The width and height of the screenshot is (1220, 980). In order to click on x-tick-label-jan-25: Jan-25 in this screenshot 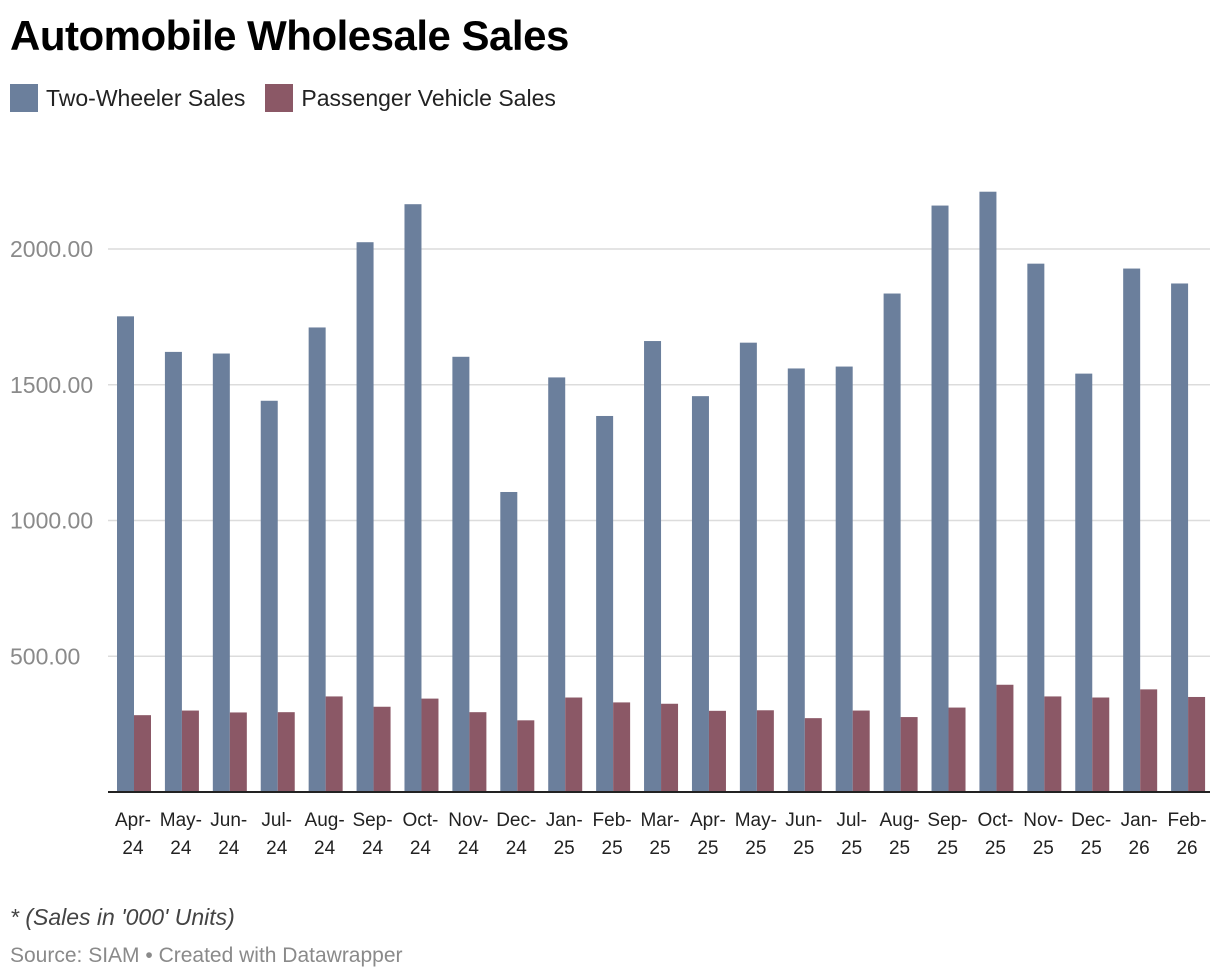, I will do `click(564, 834)`.